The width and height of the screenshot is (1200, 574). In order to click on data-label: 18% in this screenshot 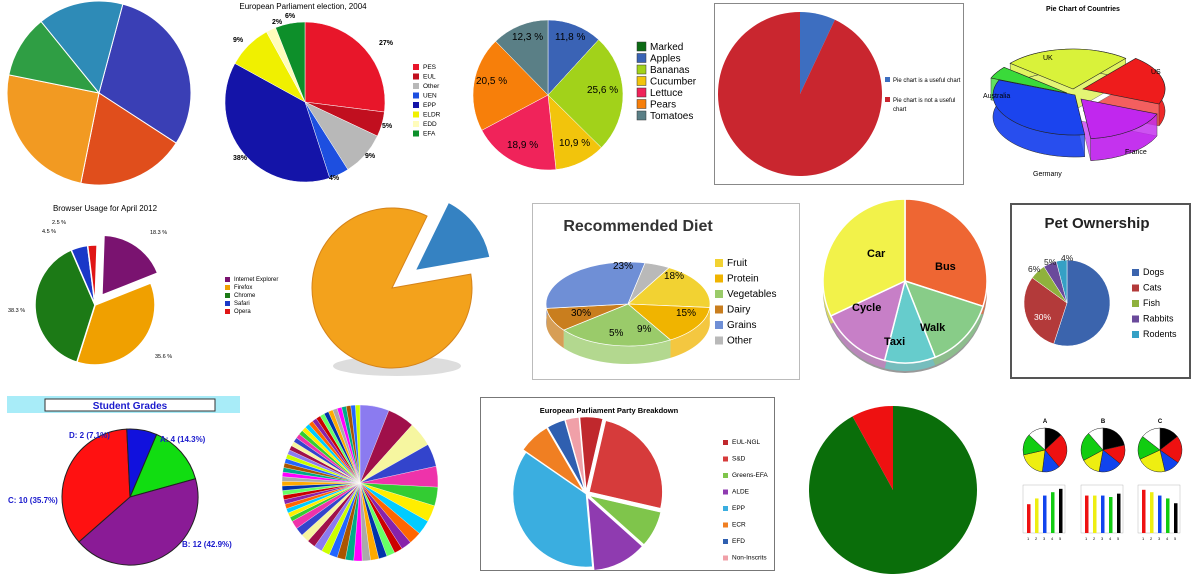, I will do `click(674, 276)`.